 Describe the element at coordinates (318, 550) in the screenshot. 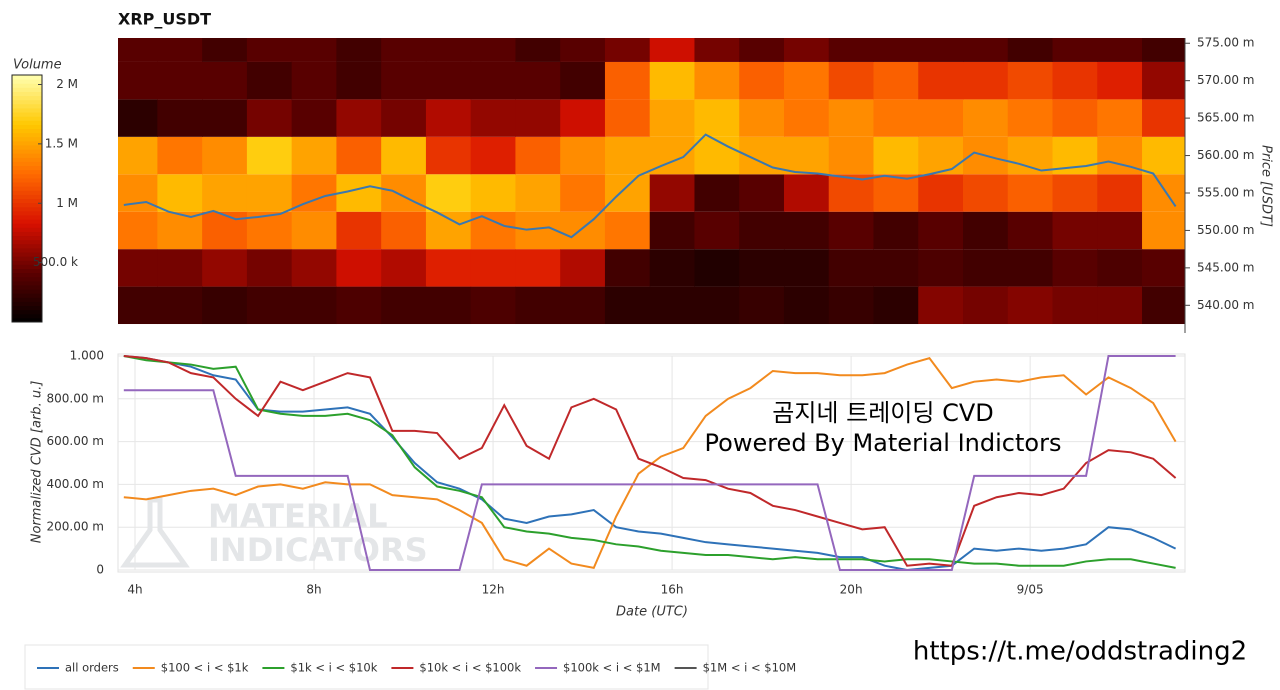

I see `watermark: INDICATORS` at that location.